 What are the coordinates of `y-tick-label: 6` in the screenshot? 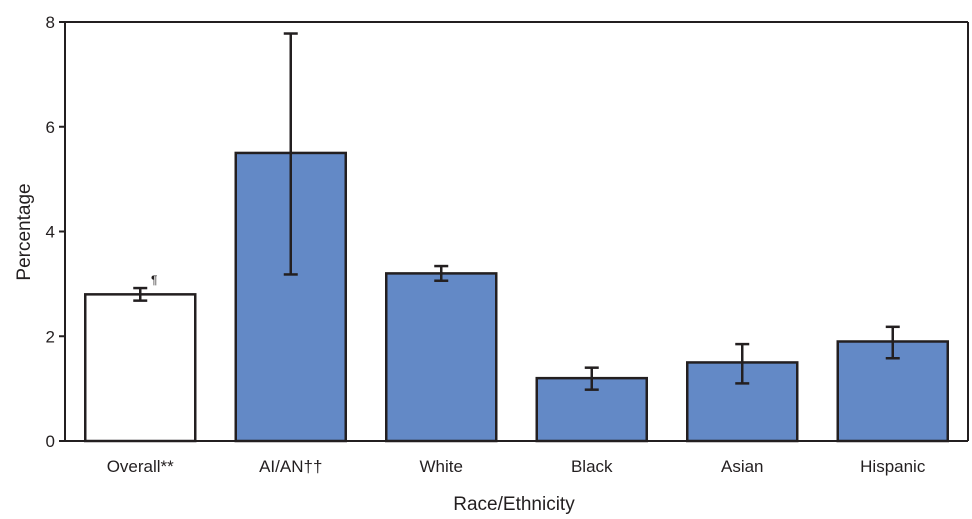 It's located at (50, 127).